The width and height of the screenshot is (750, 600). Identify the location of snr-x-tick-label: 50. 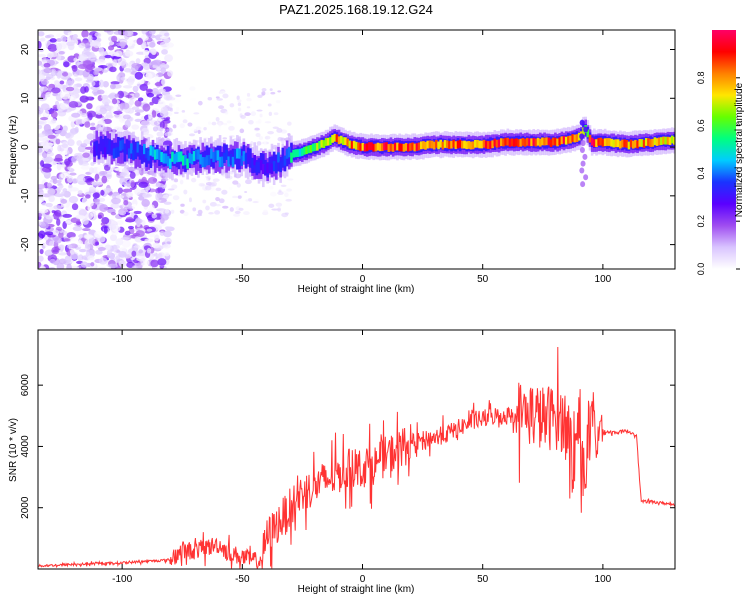
(483, 579).